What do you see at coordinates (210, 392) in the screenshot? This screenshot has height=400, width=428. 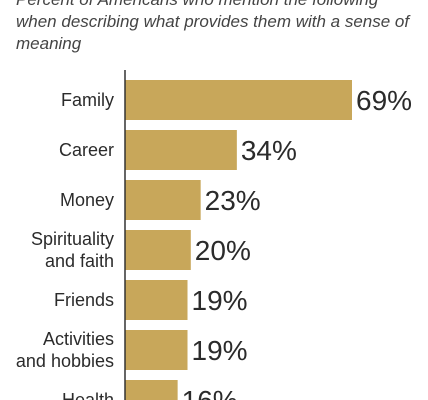 I see `value-label: 16%` at bounding box center [210, 392].